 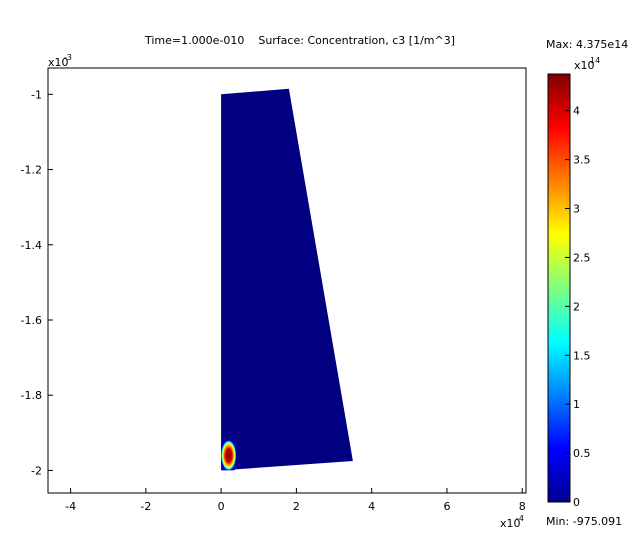 I want to click on x-tick-label: 0, so click(x=221, y=506).